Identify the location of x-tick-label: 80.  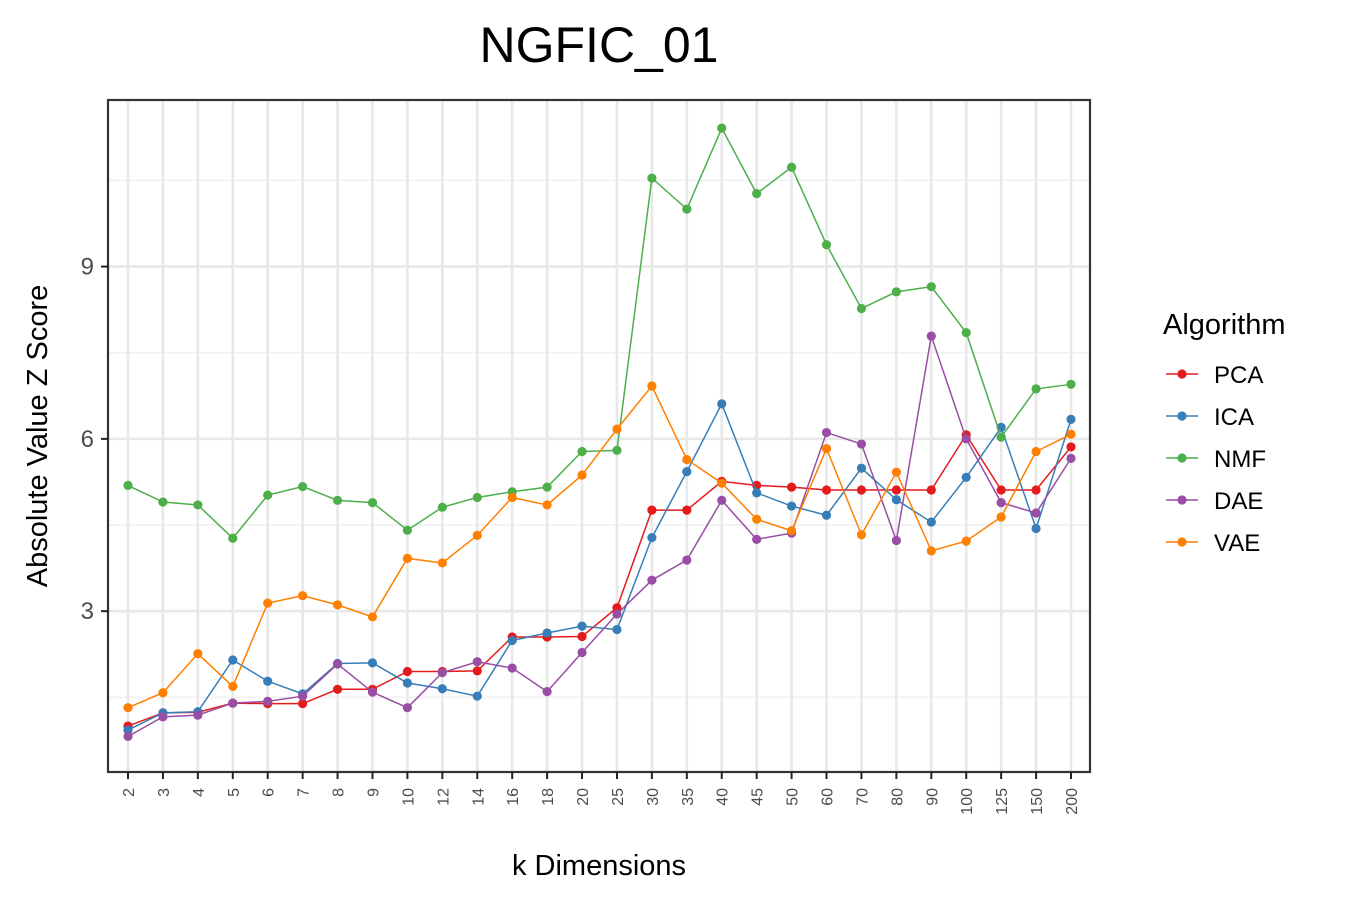
(897, 797).